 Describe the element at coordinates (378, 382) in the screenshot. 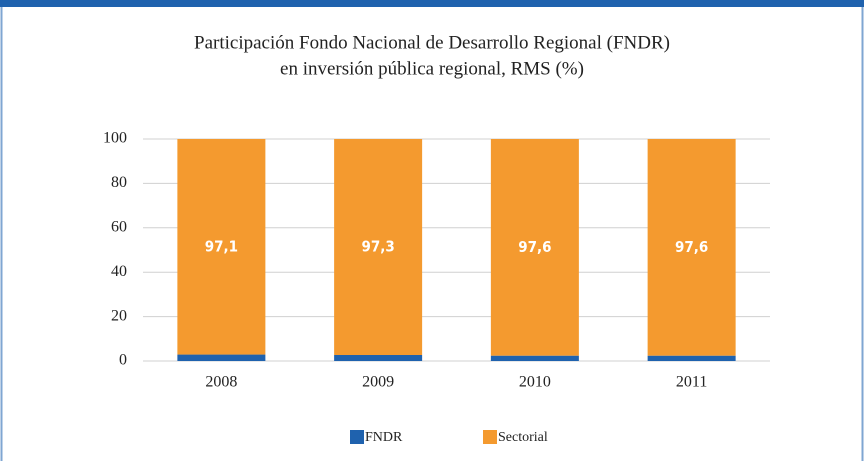

I see `x-tick-label: 2009` at that location.